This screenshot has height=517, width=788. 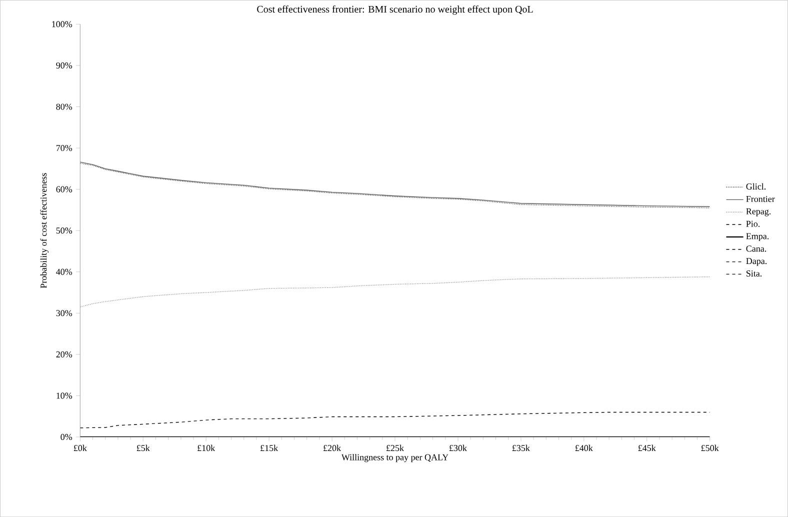 What do you see at coordinates (458, 448) in the screenshot?
I see `x-tick-label: £30k` at bounding box center [458, 448].